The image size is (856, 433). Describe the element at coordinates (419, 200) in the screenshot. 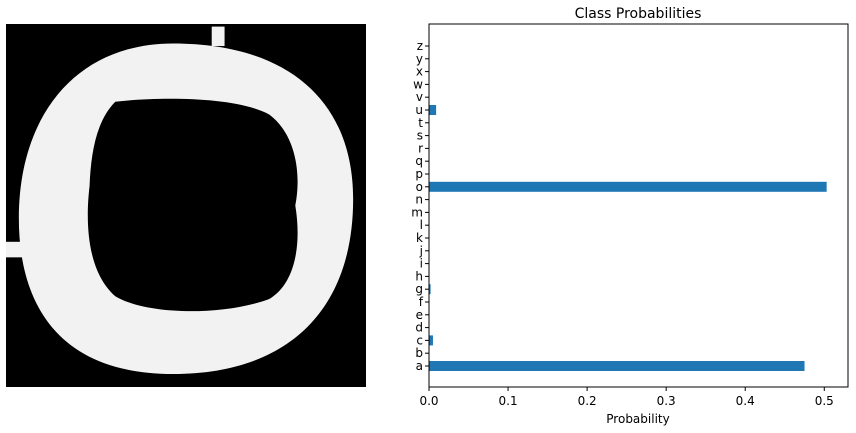

I see `y-tick-label-n: n` at that location.